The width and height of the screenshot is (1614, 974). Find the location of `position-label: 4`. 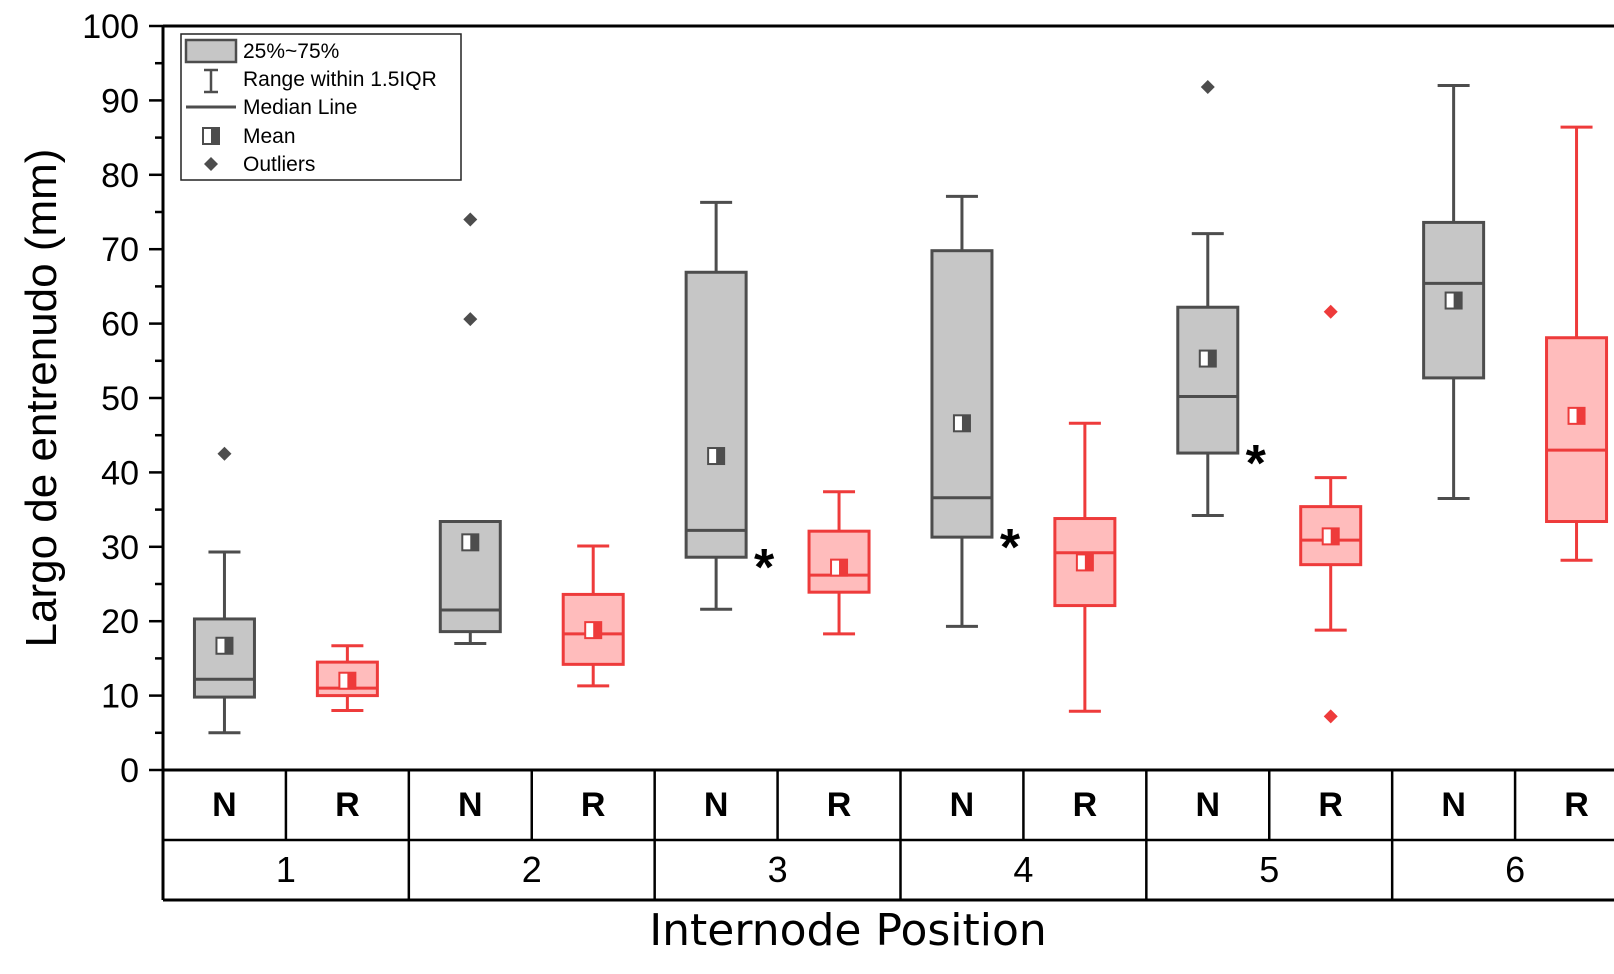

position-label: 4 is located at coordinates (1023, 869).